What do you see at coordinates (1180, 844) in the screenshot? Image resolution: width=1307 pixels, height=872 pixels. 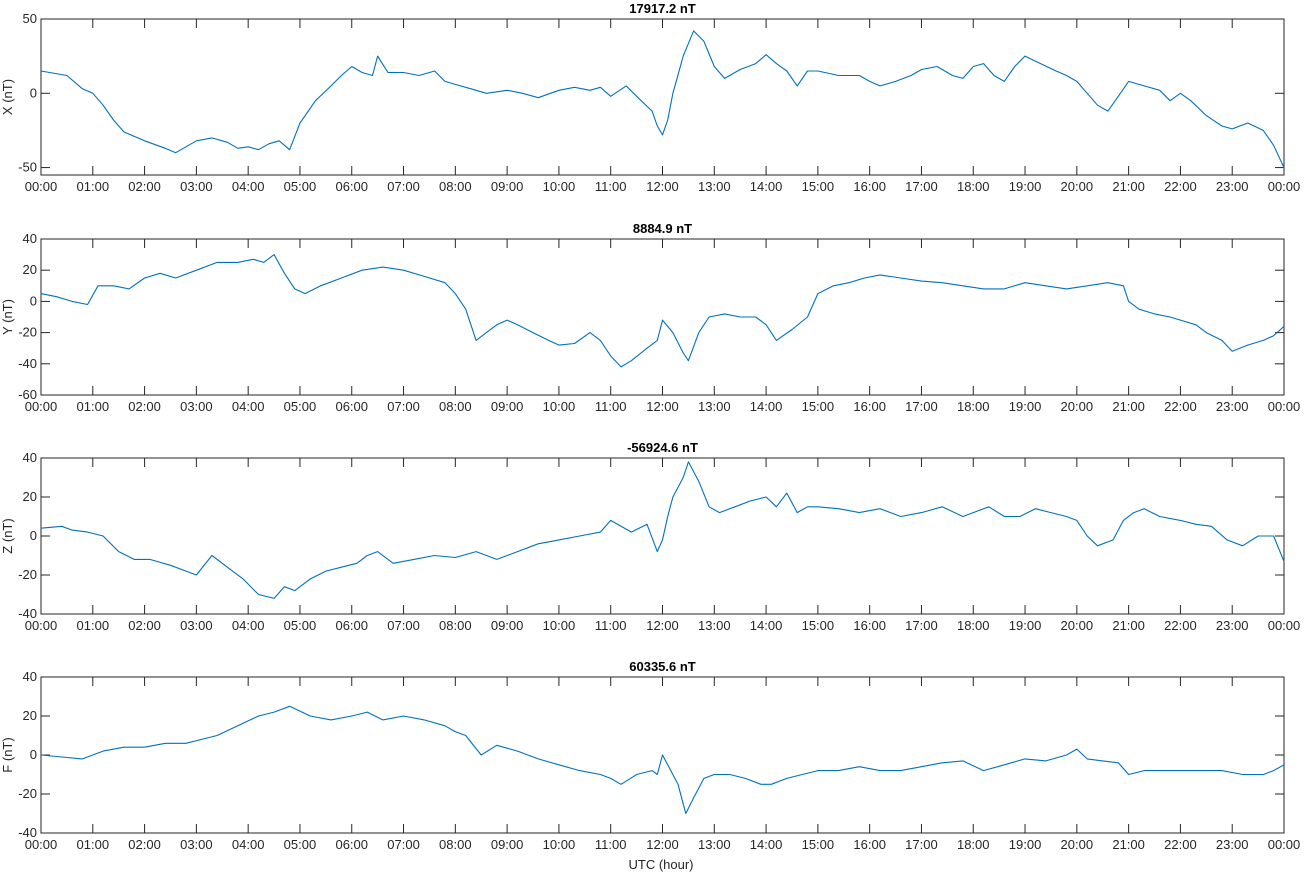 I see `f-x-tick-label: 22:00` at bounding box center [1180, 844].